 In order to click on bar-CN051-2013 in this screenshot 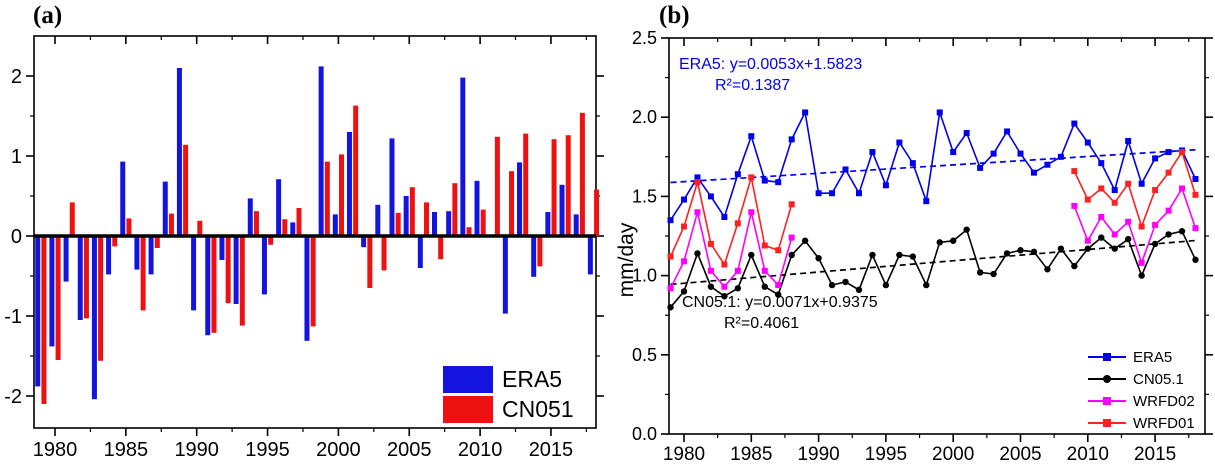, I will do `click(526, 184)`.